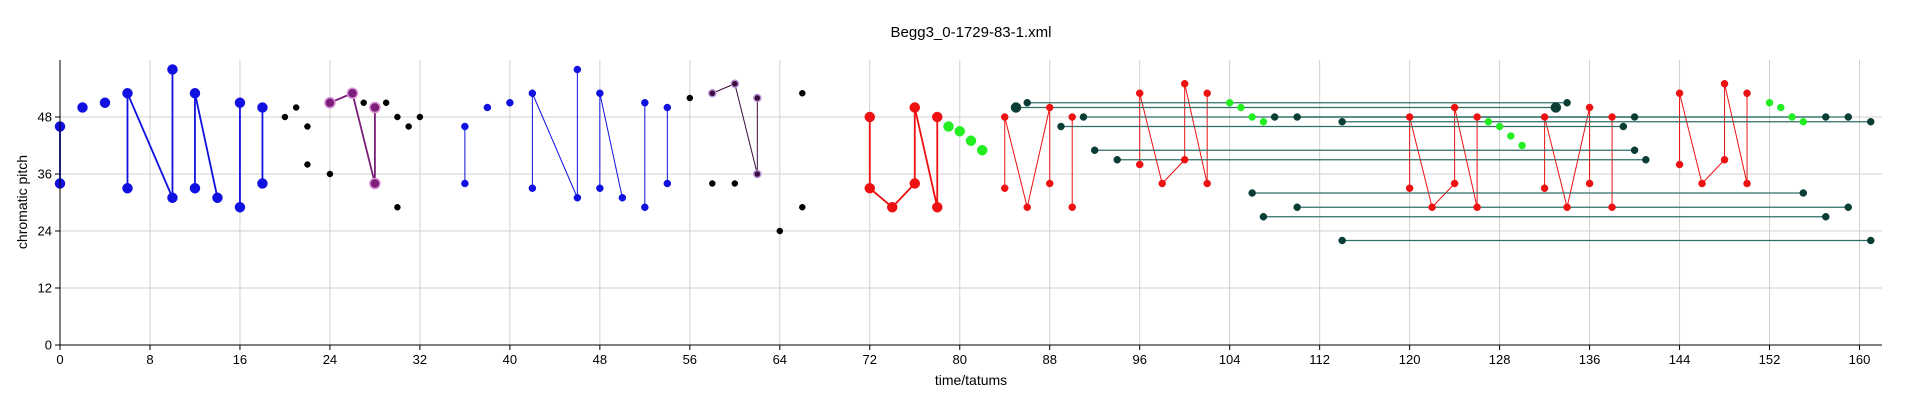 The width and height of the screenshot is (1920, 401). Describe the element at coordinates (903, 195) in the screenshot. I see `red-heavy-connector` at that location.